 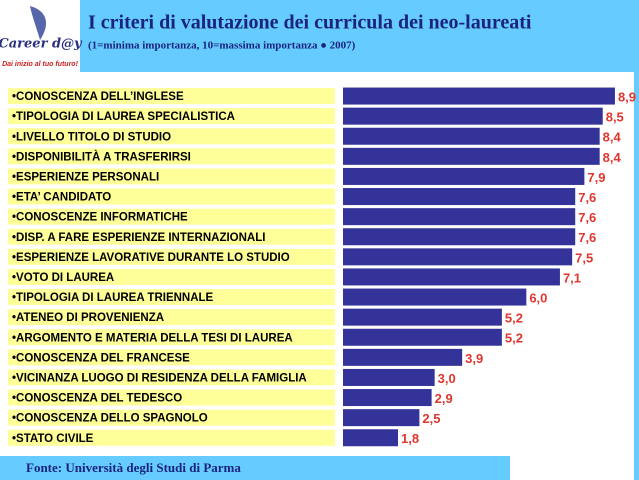 I want to click on category-label: •CONOSCENZA DELL’INGLESE, so click(x=98, y=97).